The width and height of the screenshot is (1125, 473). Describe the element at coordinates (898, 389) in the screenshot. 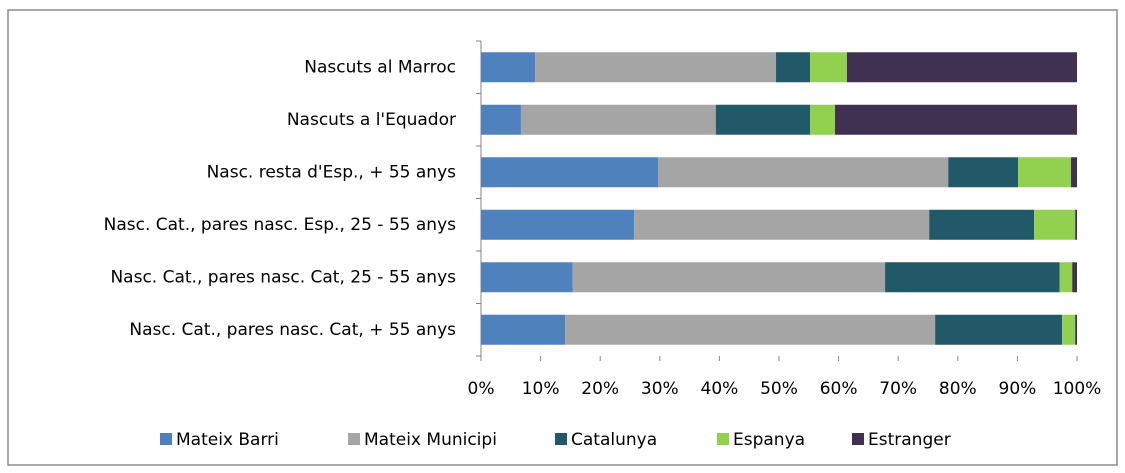

I see `x-tick-label: 70%` at that location.